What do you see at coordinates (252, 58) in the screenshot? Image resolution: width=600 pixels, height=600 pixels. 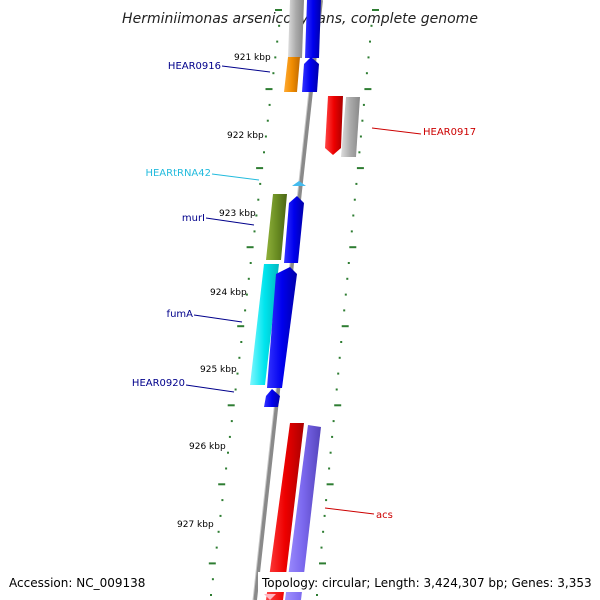 I see `scale-label: 921 kbp` at bounding box center [252, 58].